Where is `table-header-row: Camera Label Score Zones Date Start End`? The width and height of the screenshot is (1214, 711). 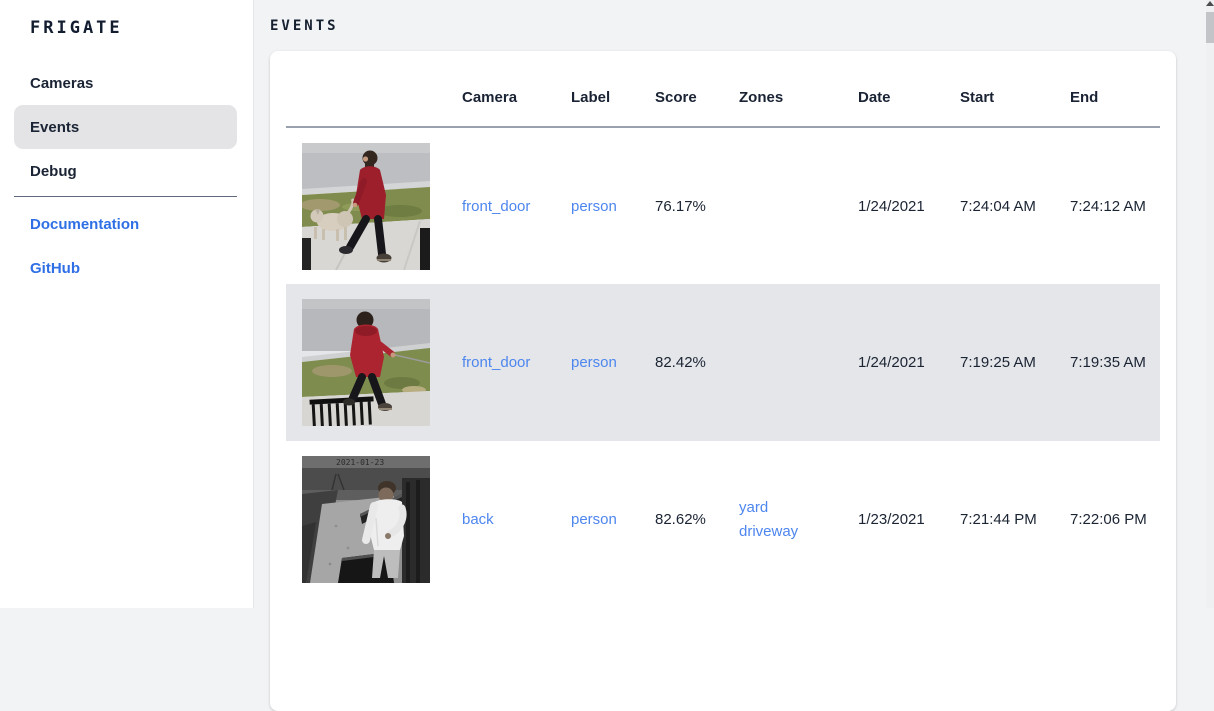
table-header-row: Camera Label Score Zones Date Start End is located at coordinates (723, 89).